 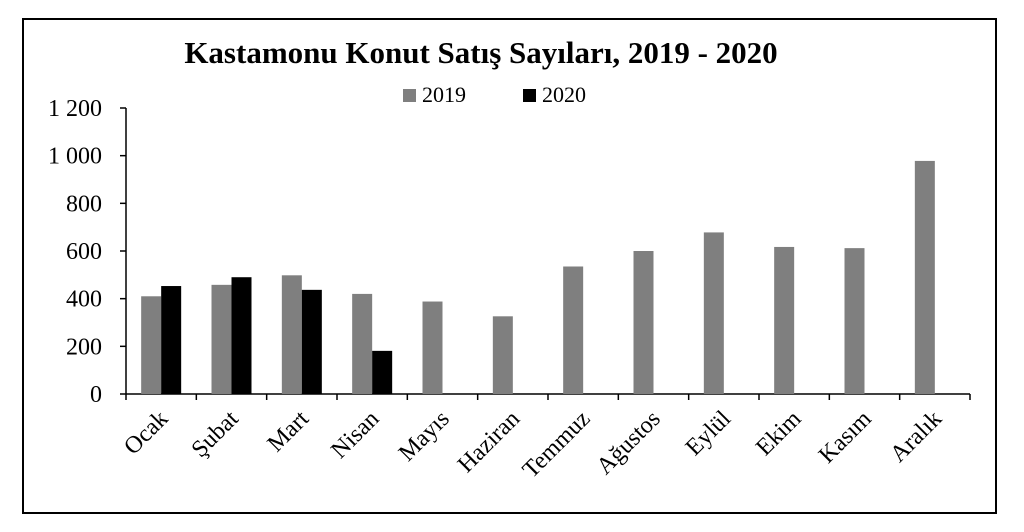 What do you see at coordinates (564, 94) in the screenshot?
I see `legend-label-2020: 2020` at bounding box center [564, 94].